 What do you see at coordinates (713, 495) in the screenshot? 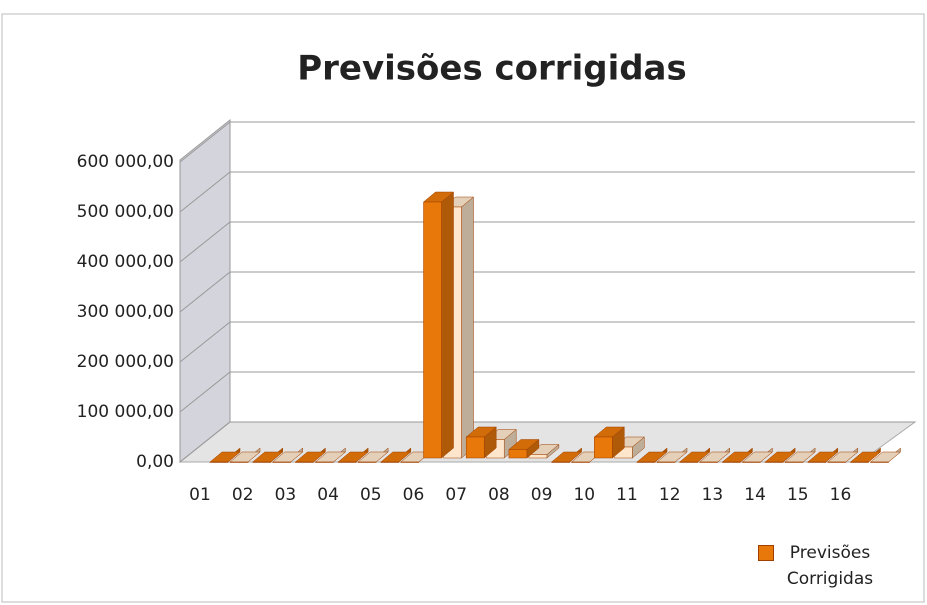
I see `x-tick-label: 13` at bounding box center [713, 495].